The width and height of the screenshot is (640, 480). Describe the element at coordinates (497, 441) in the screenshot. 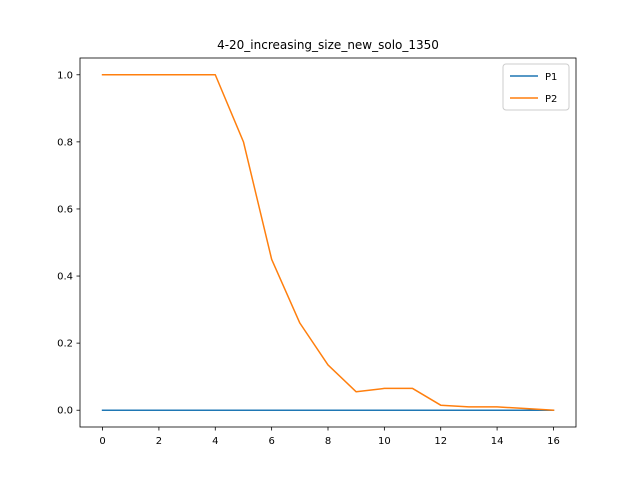

I see `x-tick-label: 14` at that location.